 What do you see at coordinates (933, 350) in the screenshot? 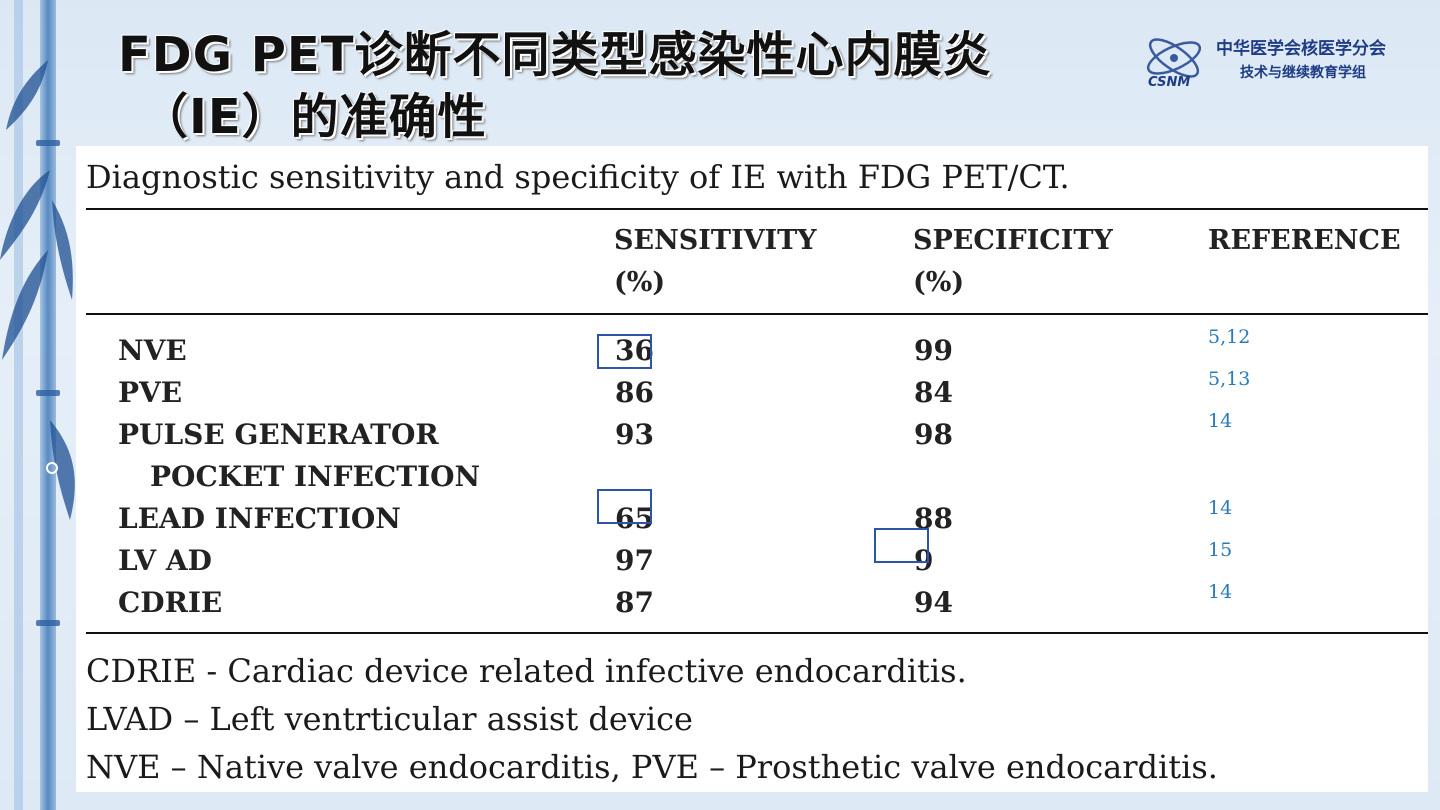
I see `cell-specificity: 99` at bounding box center [933, 350].